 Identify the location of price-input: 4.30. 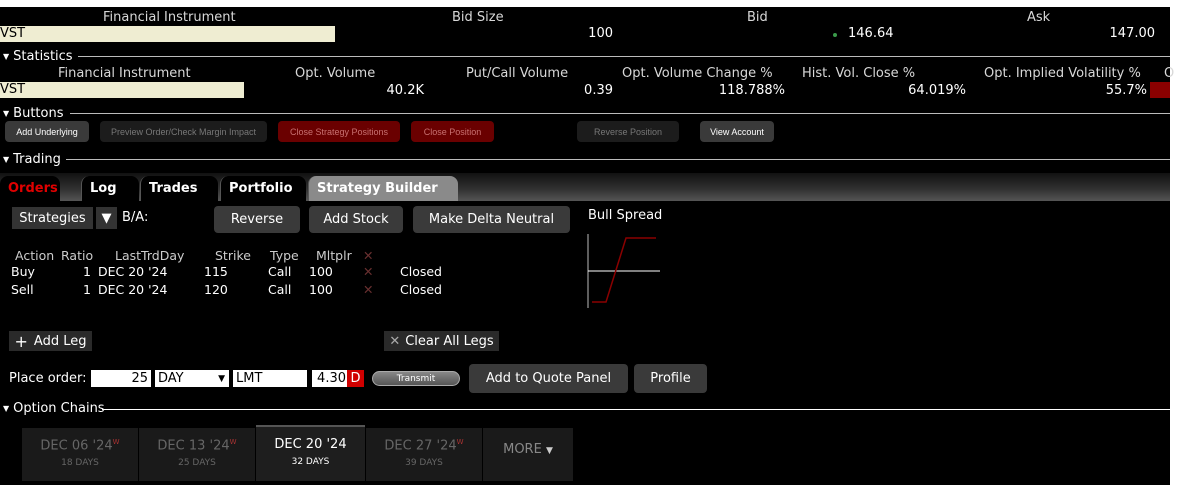
(329, 378).